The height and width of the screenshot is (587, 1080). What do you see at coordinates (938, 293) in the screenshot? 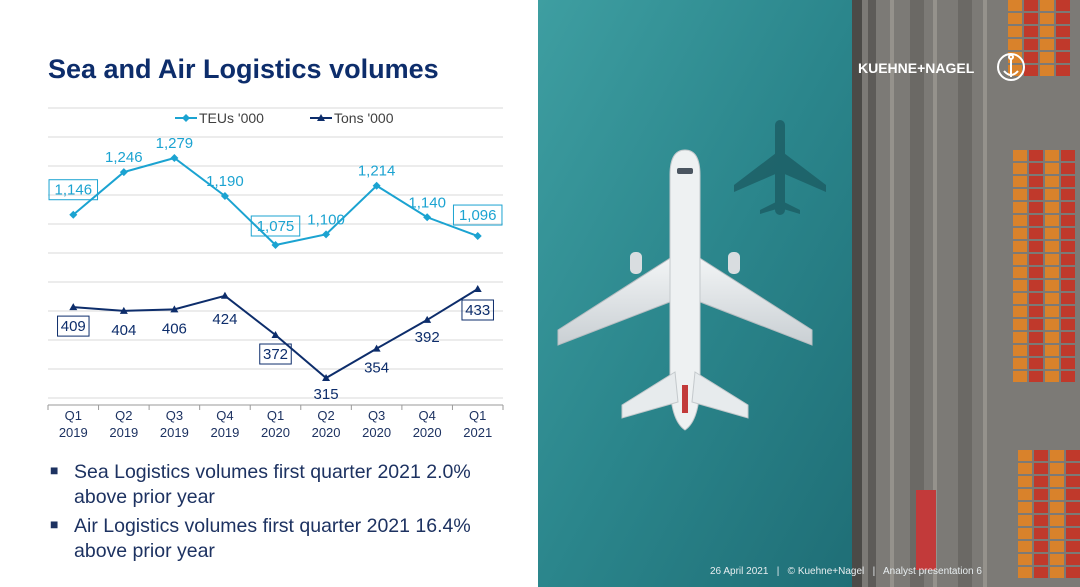
I see `quay-tracks` at bounding box center [938, 293].